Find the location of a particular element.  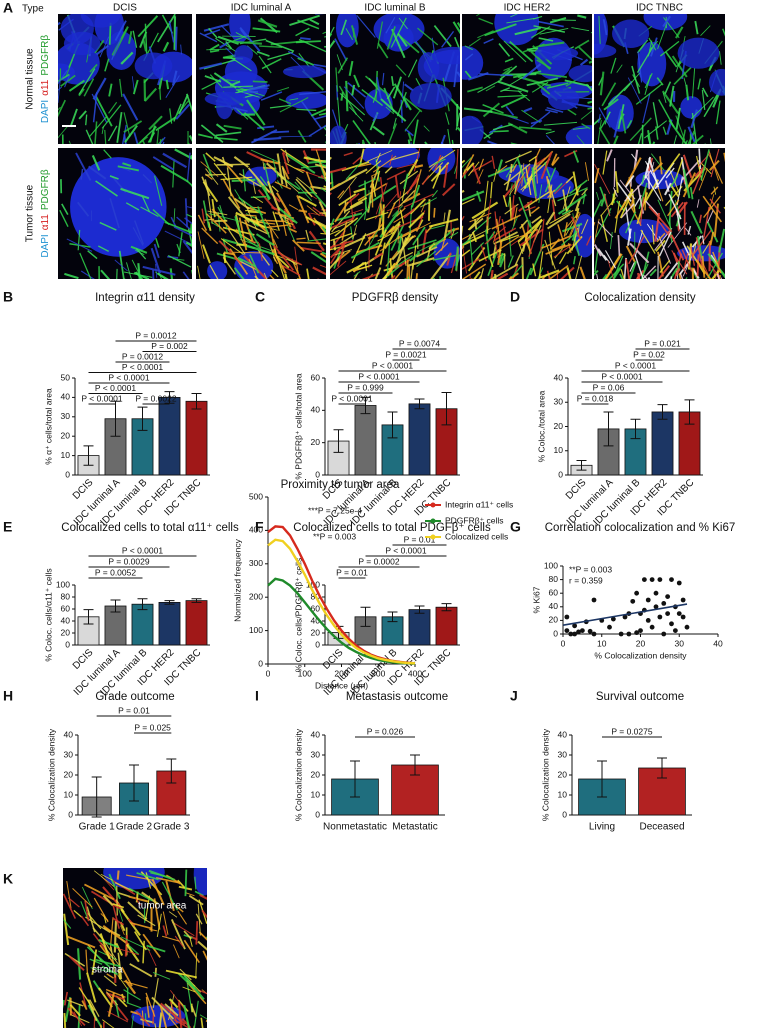

p-value: P = 0.0021 is located at coordinates (405, 354).